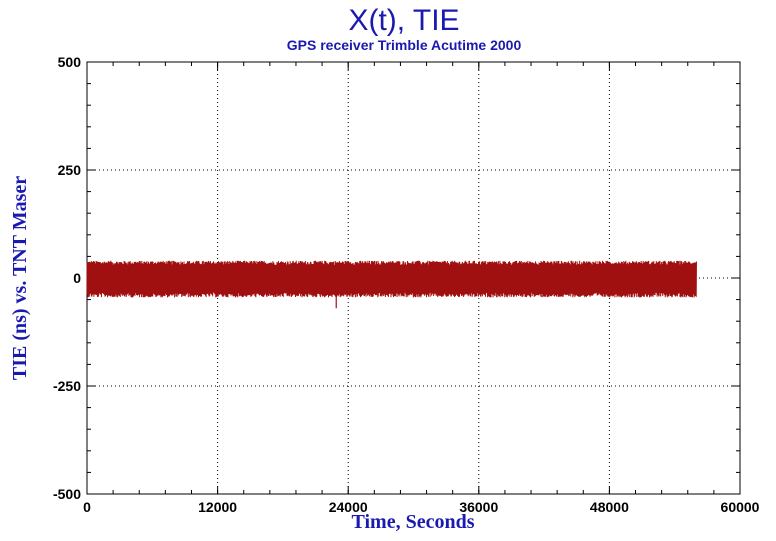 The image size is (776, 541). I want to click on y-tick-label: 500, so click(70, 62).